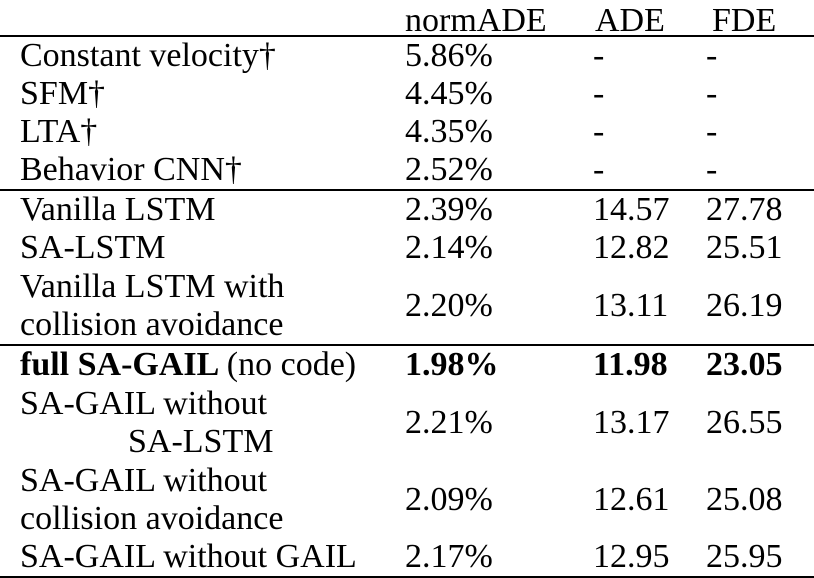 This screenshot has width=814, height=578. I want to click on ade-cell: 13.17, so click(631, 422).